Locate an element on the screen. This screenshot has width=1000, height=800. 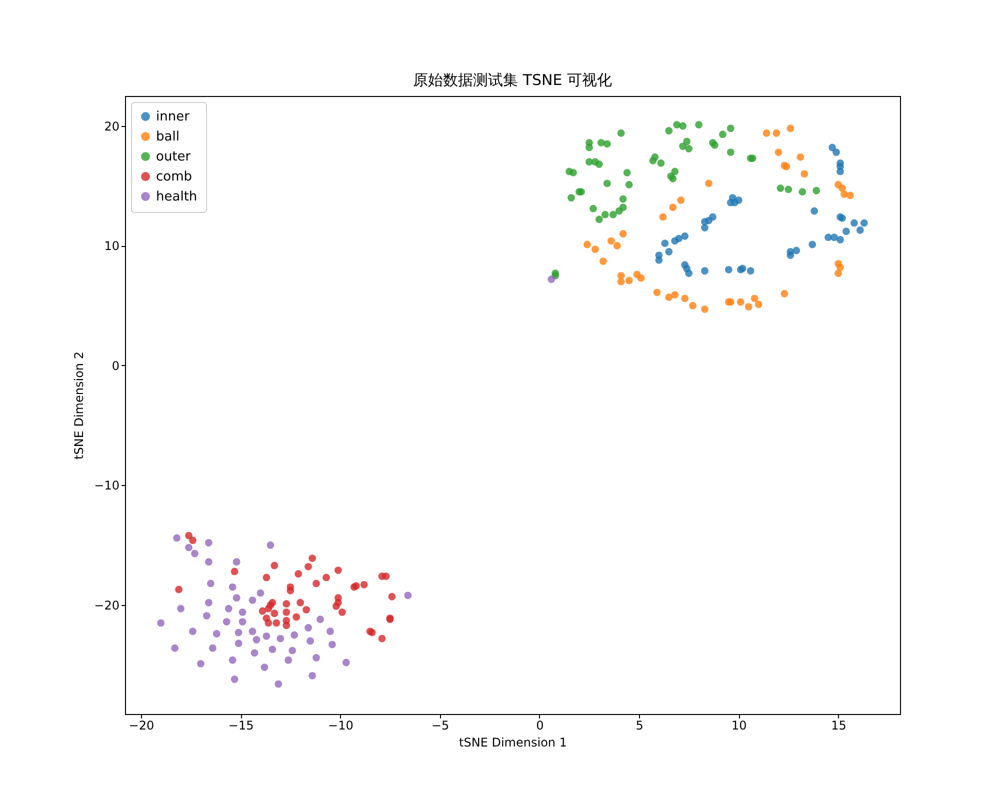
legend-label: health is located at coordinates (177, 197).